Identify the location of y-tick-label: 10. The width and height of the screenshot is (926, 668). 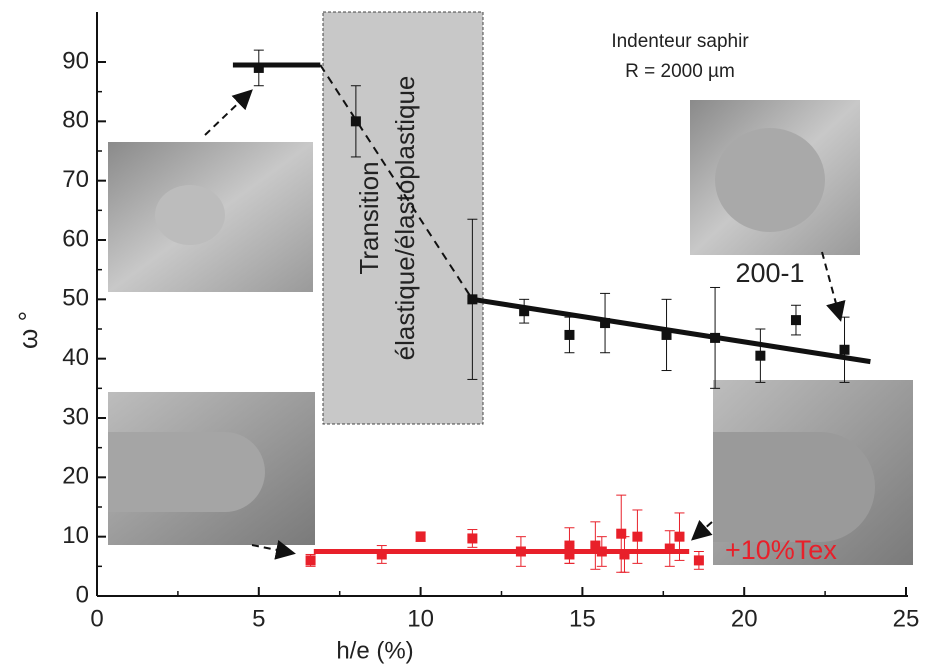
(75, 535).